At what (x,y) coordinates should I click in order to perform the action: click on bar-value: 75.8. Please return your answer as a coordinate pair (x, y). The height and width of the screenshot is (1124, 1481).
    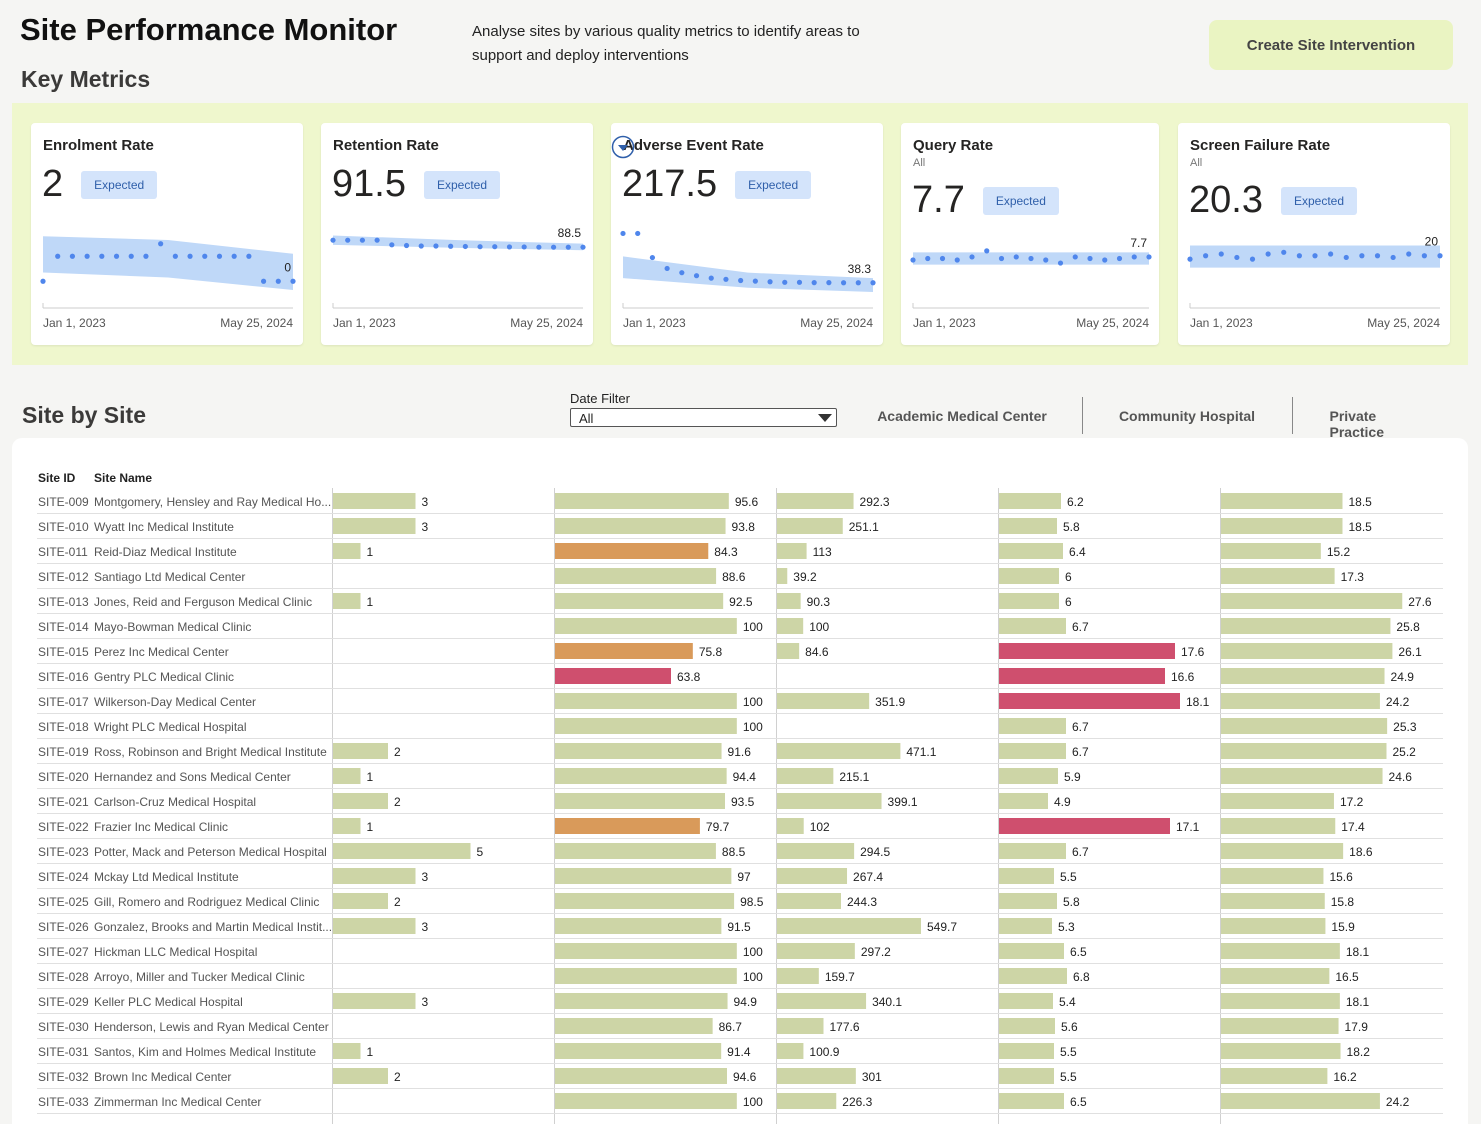
    Looking at the image, I should click on (711, 652).